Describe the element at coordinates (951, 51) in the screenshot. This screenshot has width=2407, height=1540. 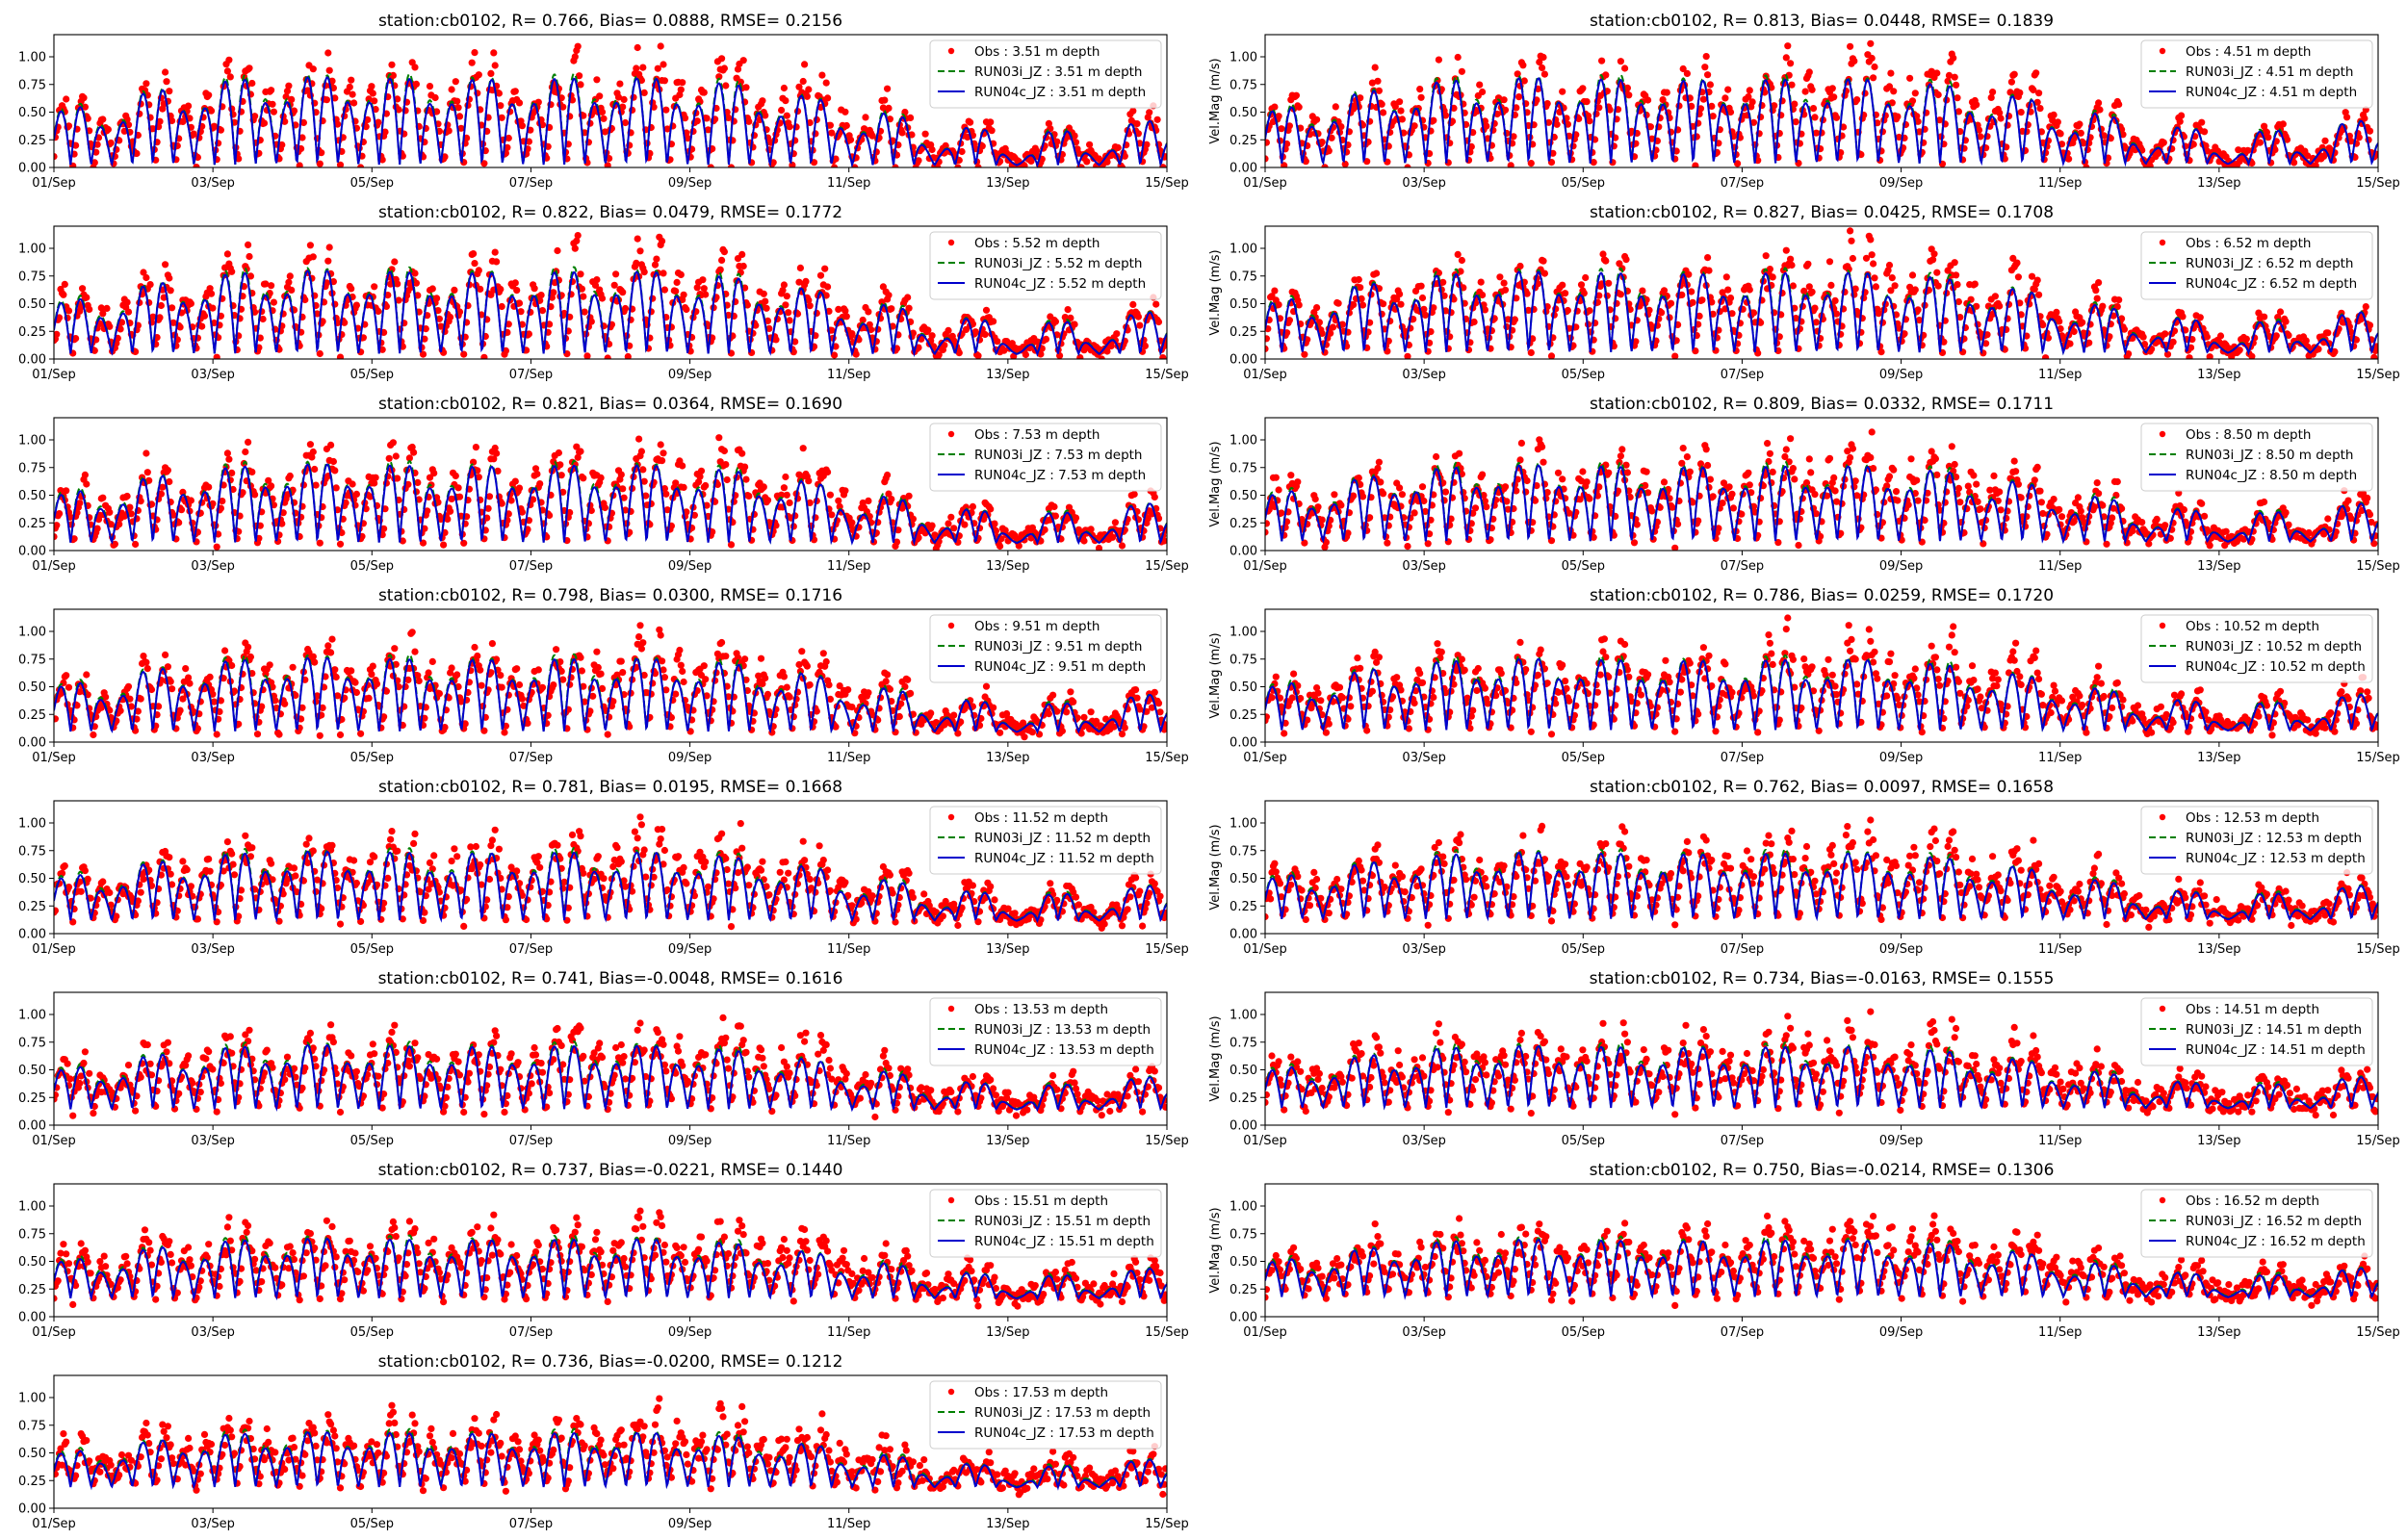
I see `legend-obs-marker` at that location.